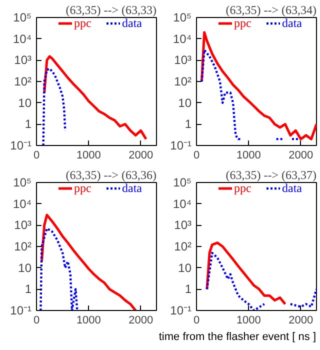 The image size is (320, 350). What do you see at coordinates (111, 175) in the screenshot?
I see `chart-title: (63,35) --> (63,36)` at bounding box center [111, 175].